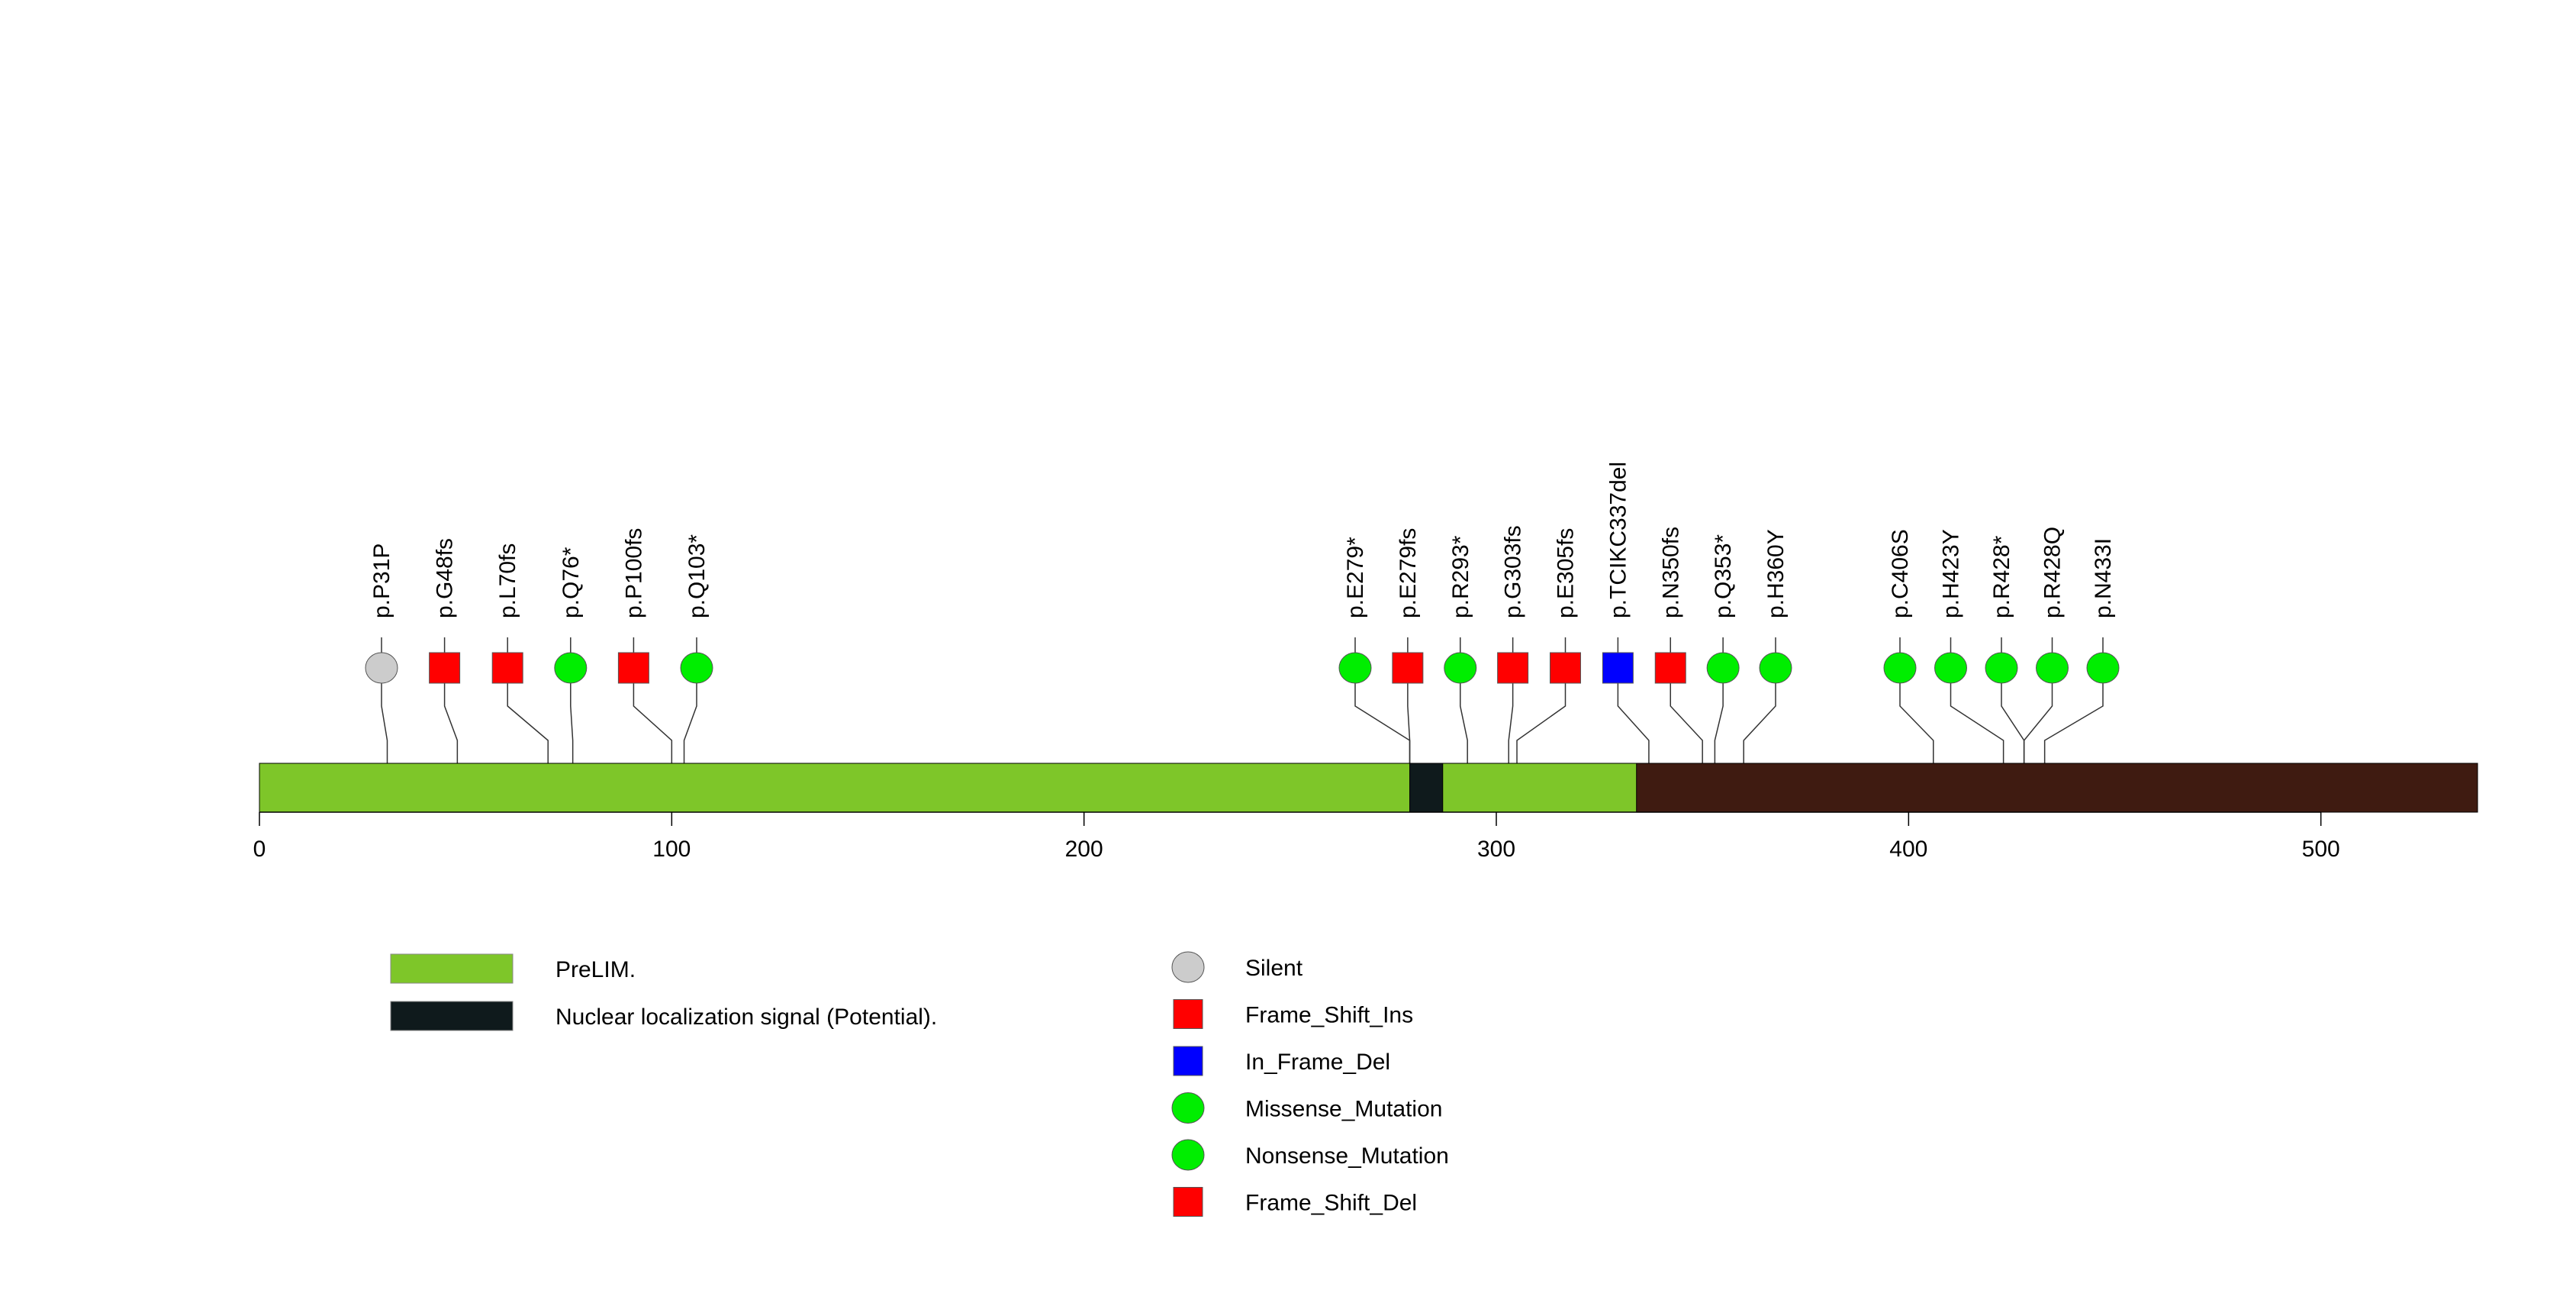 The width and height of the screenshot is (2576, 1290). What do you see at coordinates (1317, 1062) in the screenshot?
I see `legend-type-in-frame-del: In_Frame_Del` at bounding box center [1317, 1062].